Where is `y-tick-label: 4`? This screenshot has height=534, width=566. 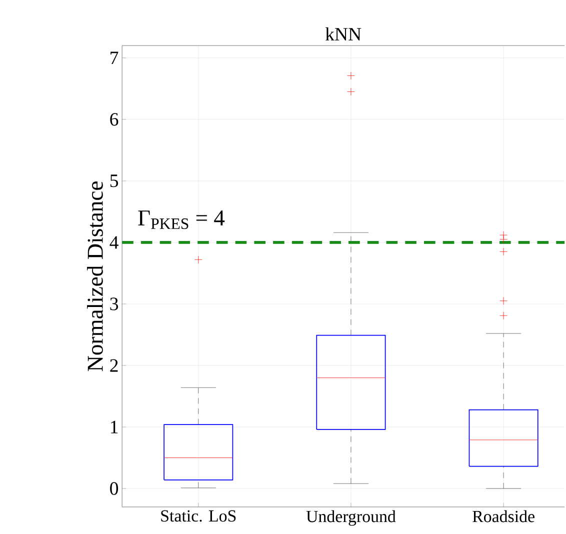
y-tick-label: 4 is located at coordinates (114, 242).